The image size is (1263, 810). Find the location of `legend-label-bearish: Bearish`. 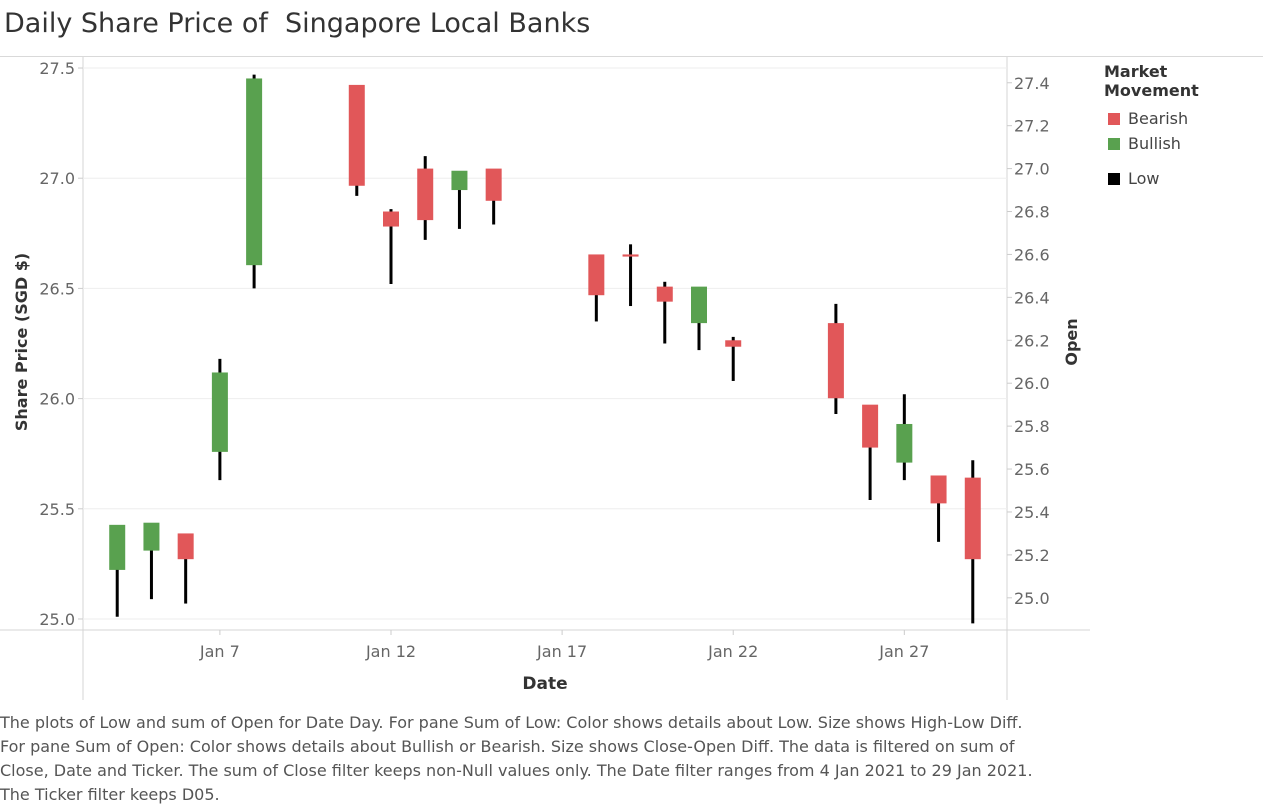

legend-label-bearish: Bearish is located at coordinates (1158, 118).